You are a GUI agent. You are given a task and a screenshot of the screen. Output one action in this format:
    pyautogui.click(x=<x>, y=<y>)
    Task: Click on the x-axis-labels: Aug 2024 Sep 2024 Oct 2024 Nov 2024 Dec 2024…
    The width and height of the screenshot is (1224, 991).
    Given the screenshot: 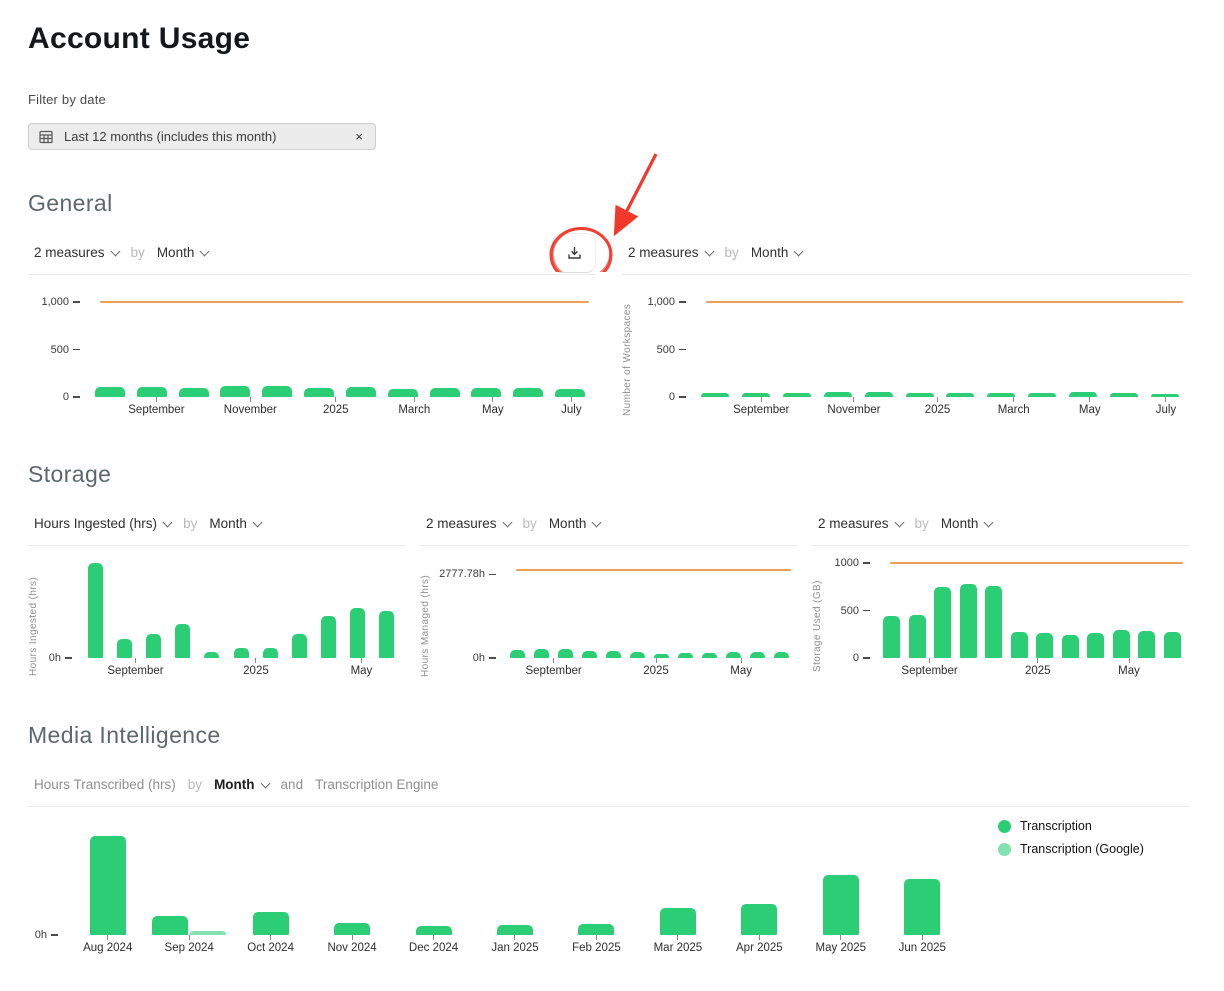 What is the action you would take?
    pyautogui.click(x=515, y=947)
    